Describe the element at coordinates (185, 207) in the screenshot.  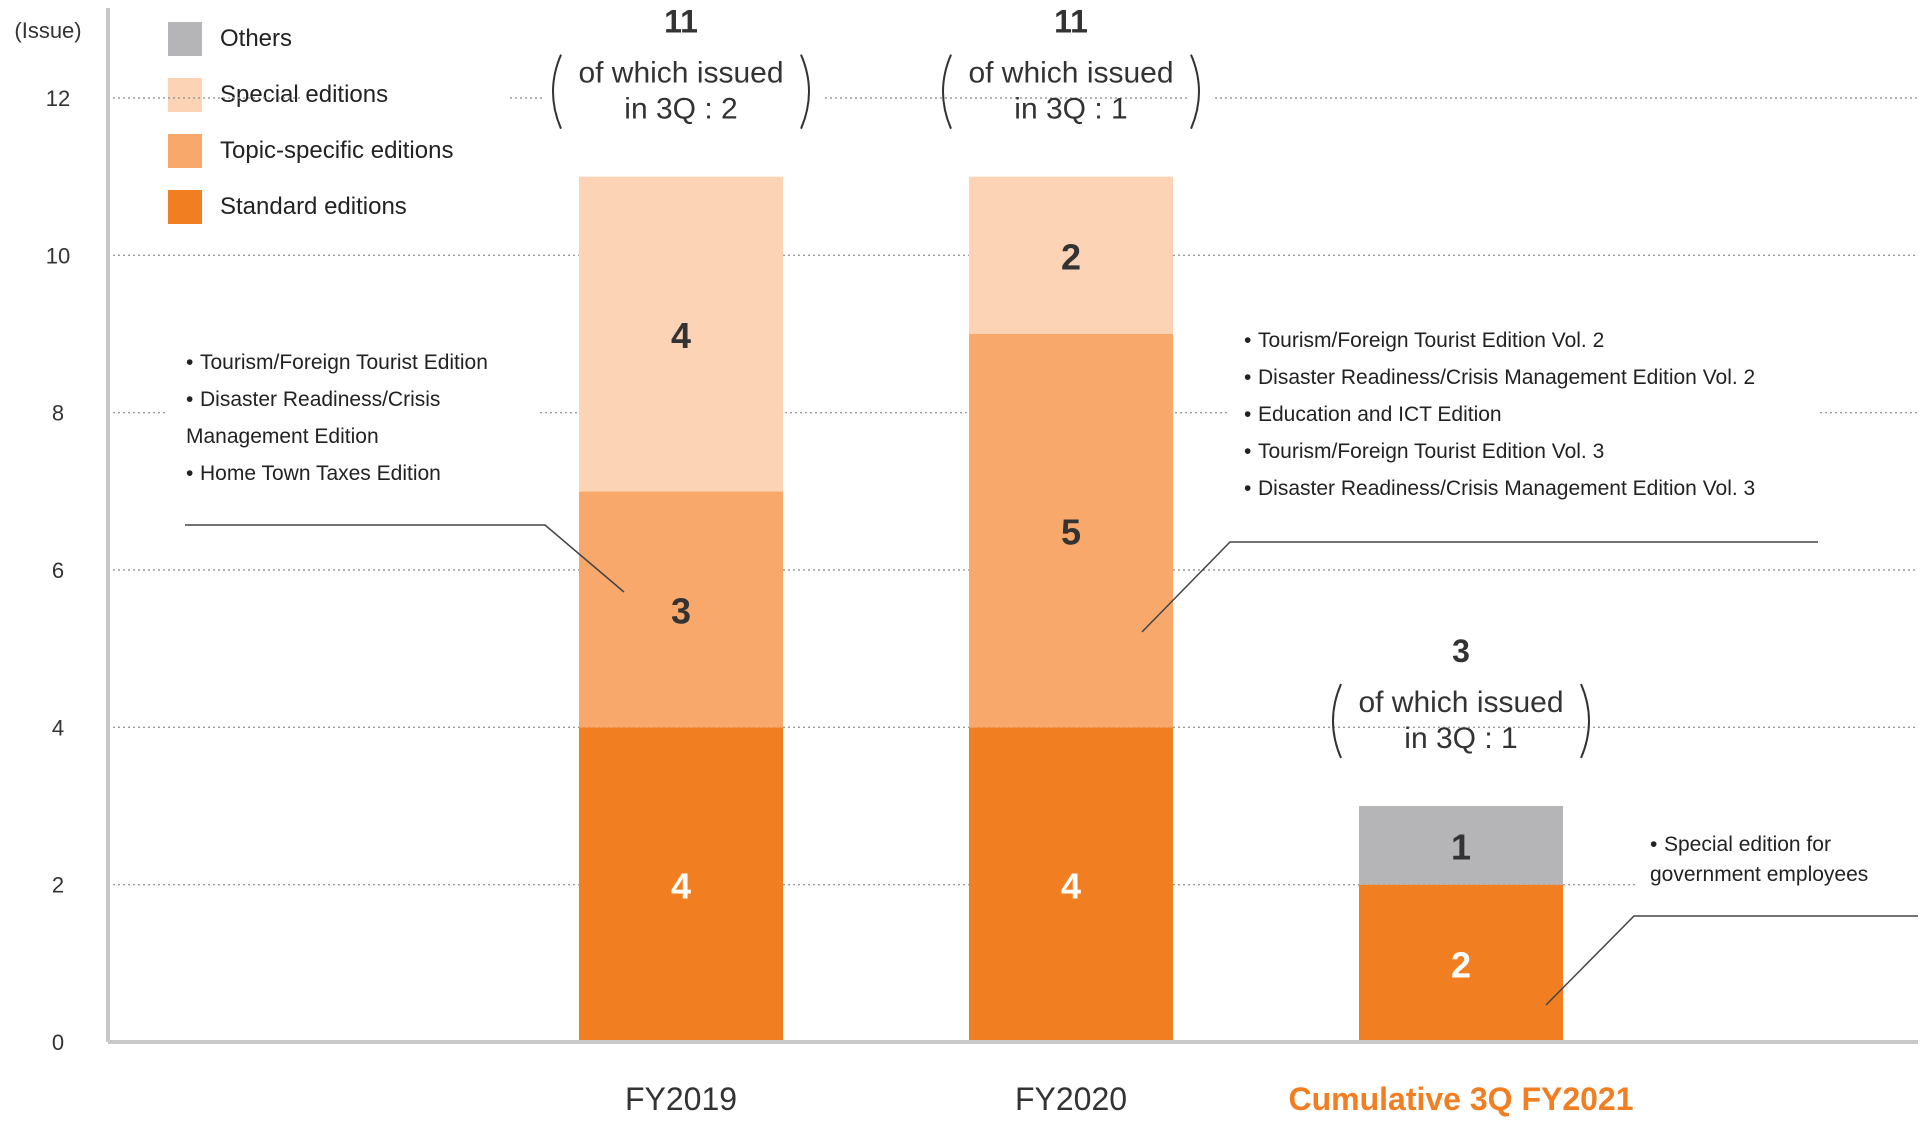
I see `legend-swatch-standard` at that location.